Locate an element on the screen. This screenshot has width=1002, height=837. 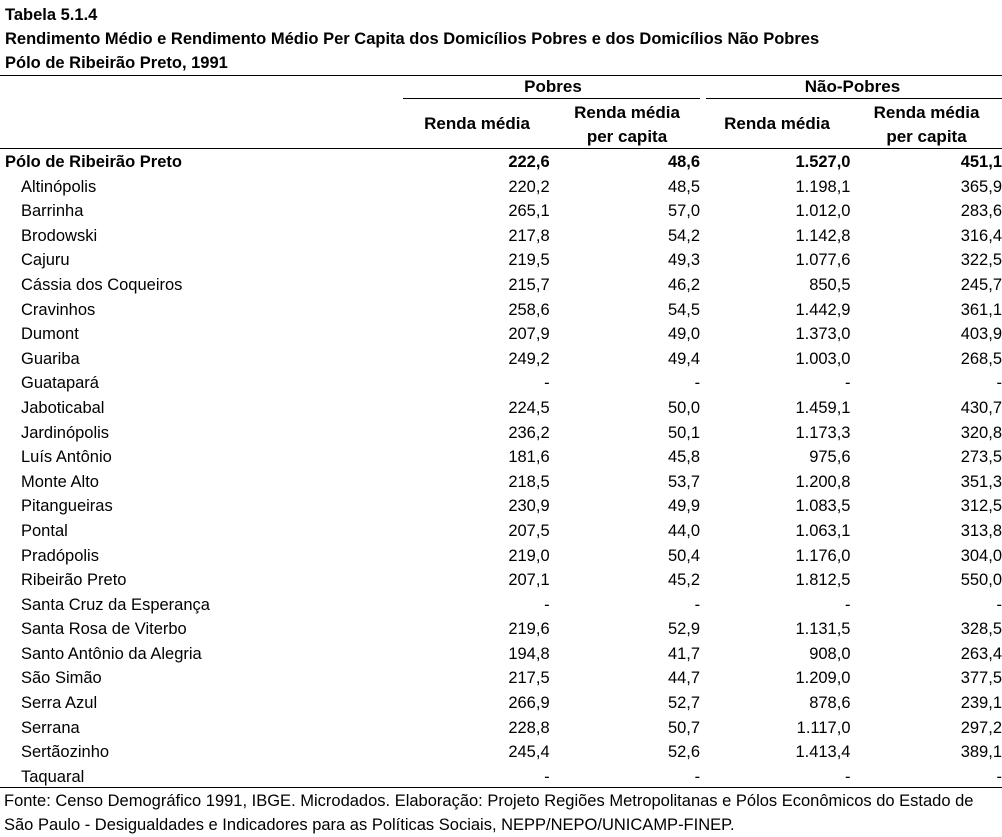
top-rule is located at coordinates (501, 75).